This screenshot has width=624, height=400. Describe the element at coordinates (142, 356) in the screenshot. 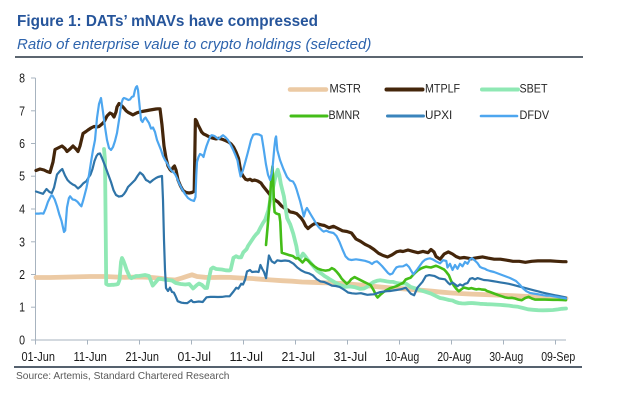

I see `svg-text: 21-Jun` at that location.